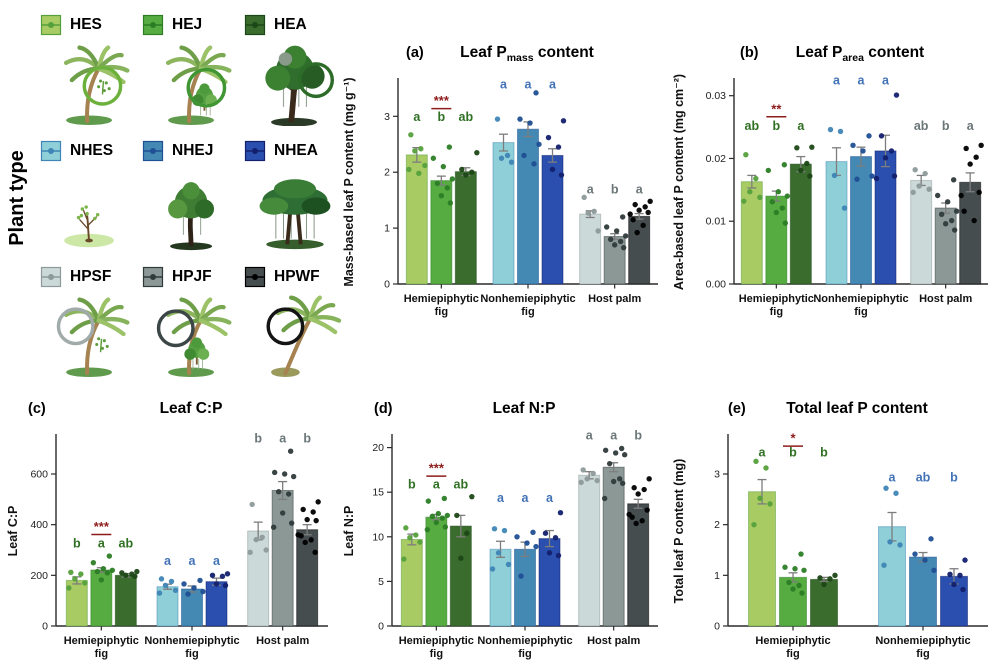  Describe the element at coordinates (198, 85) in the screenshot. I see `palm-with-epiphytic-fig-juvenile-ring-icon` at that location.